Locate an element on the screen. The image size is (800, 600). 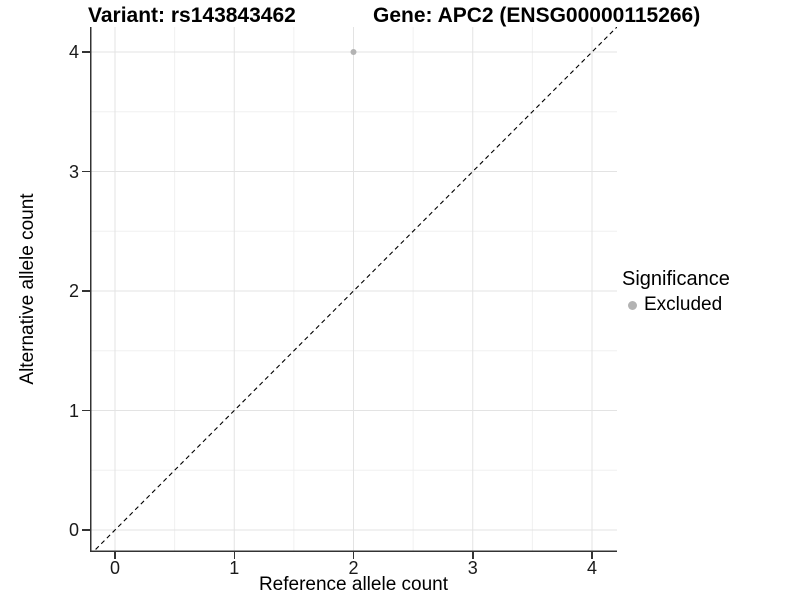
legend-items: Excluded is located at coordinates (676, 305).